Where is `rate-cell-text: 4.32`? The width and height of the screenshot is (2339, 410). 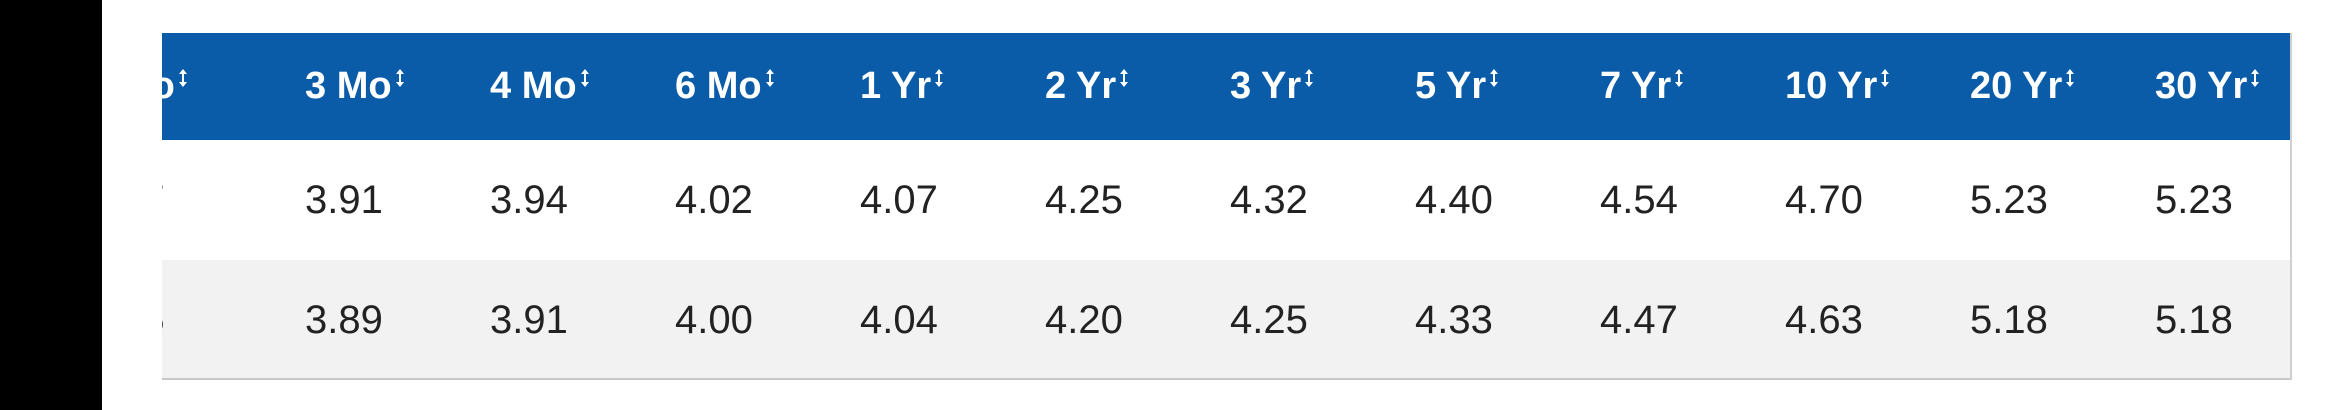
rate-cell-text: 4.32 is located at coordinates (1269, 199).